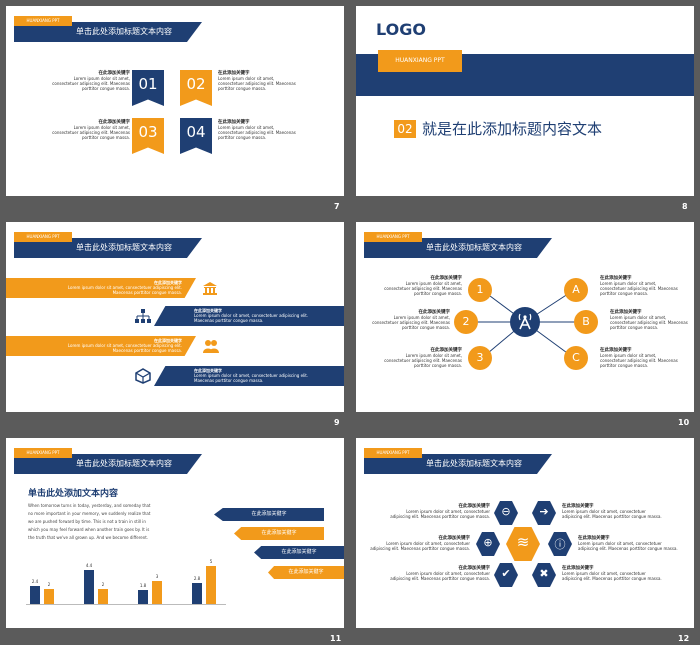  Describe the element at coordinates (211, 561) in the screenshot. I see `chart-value-label: 5` at that location.